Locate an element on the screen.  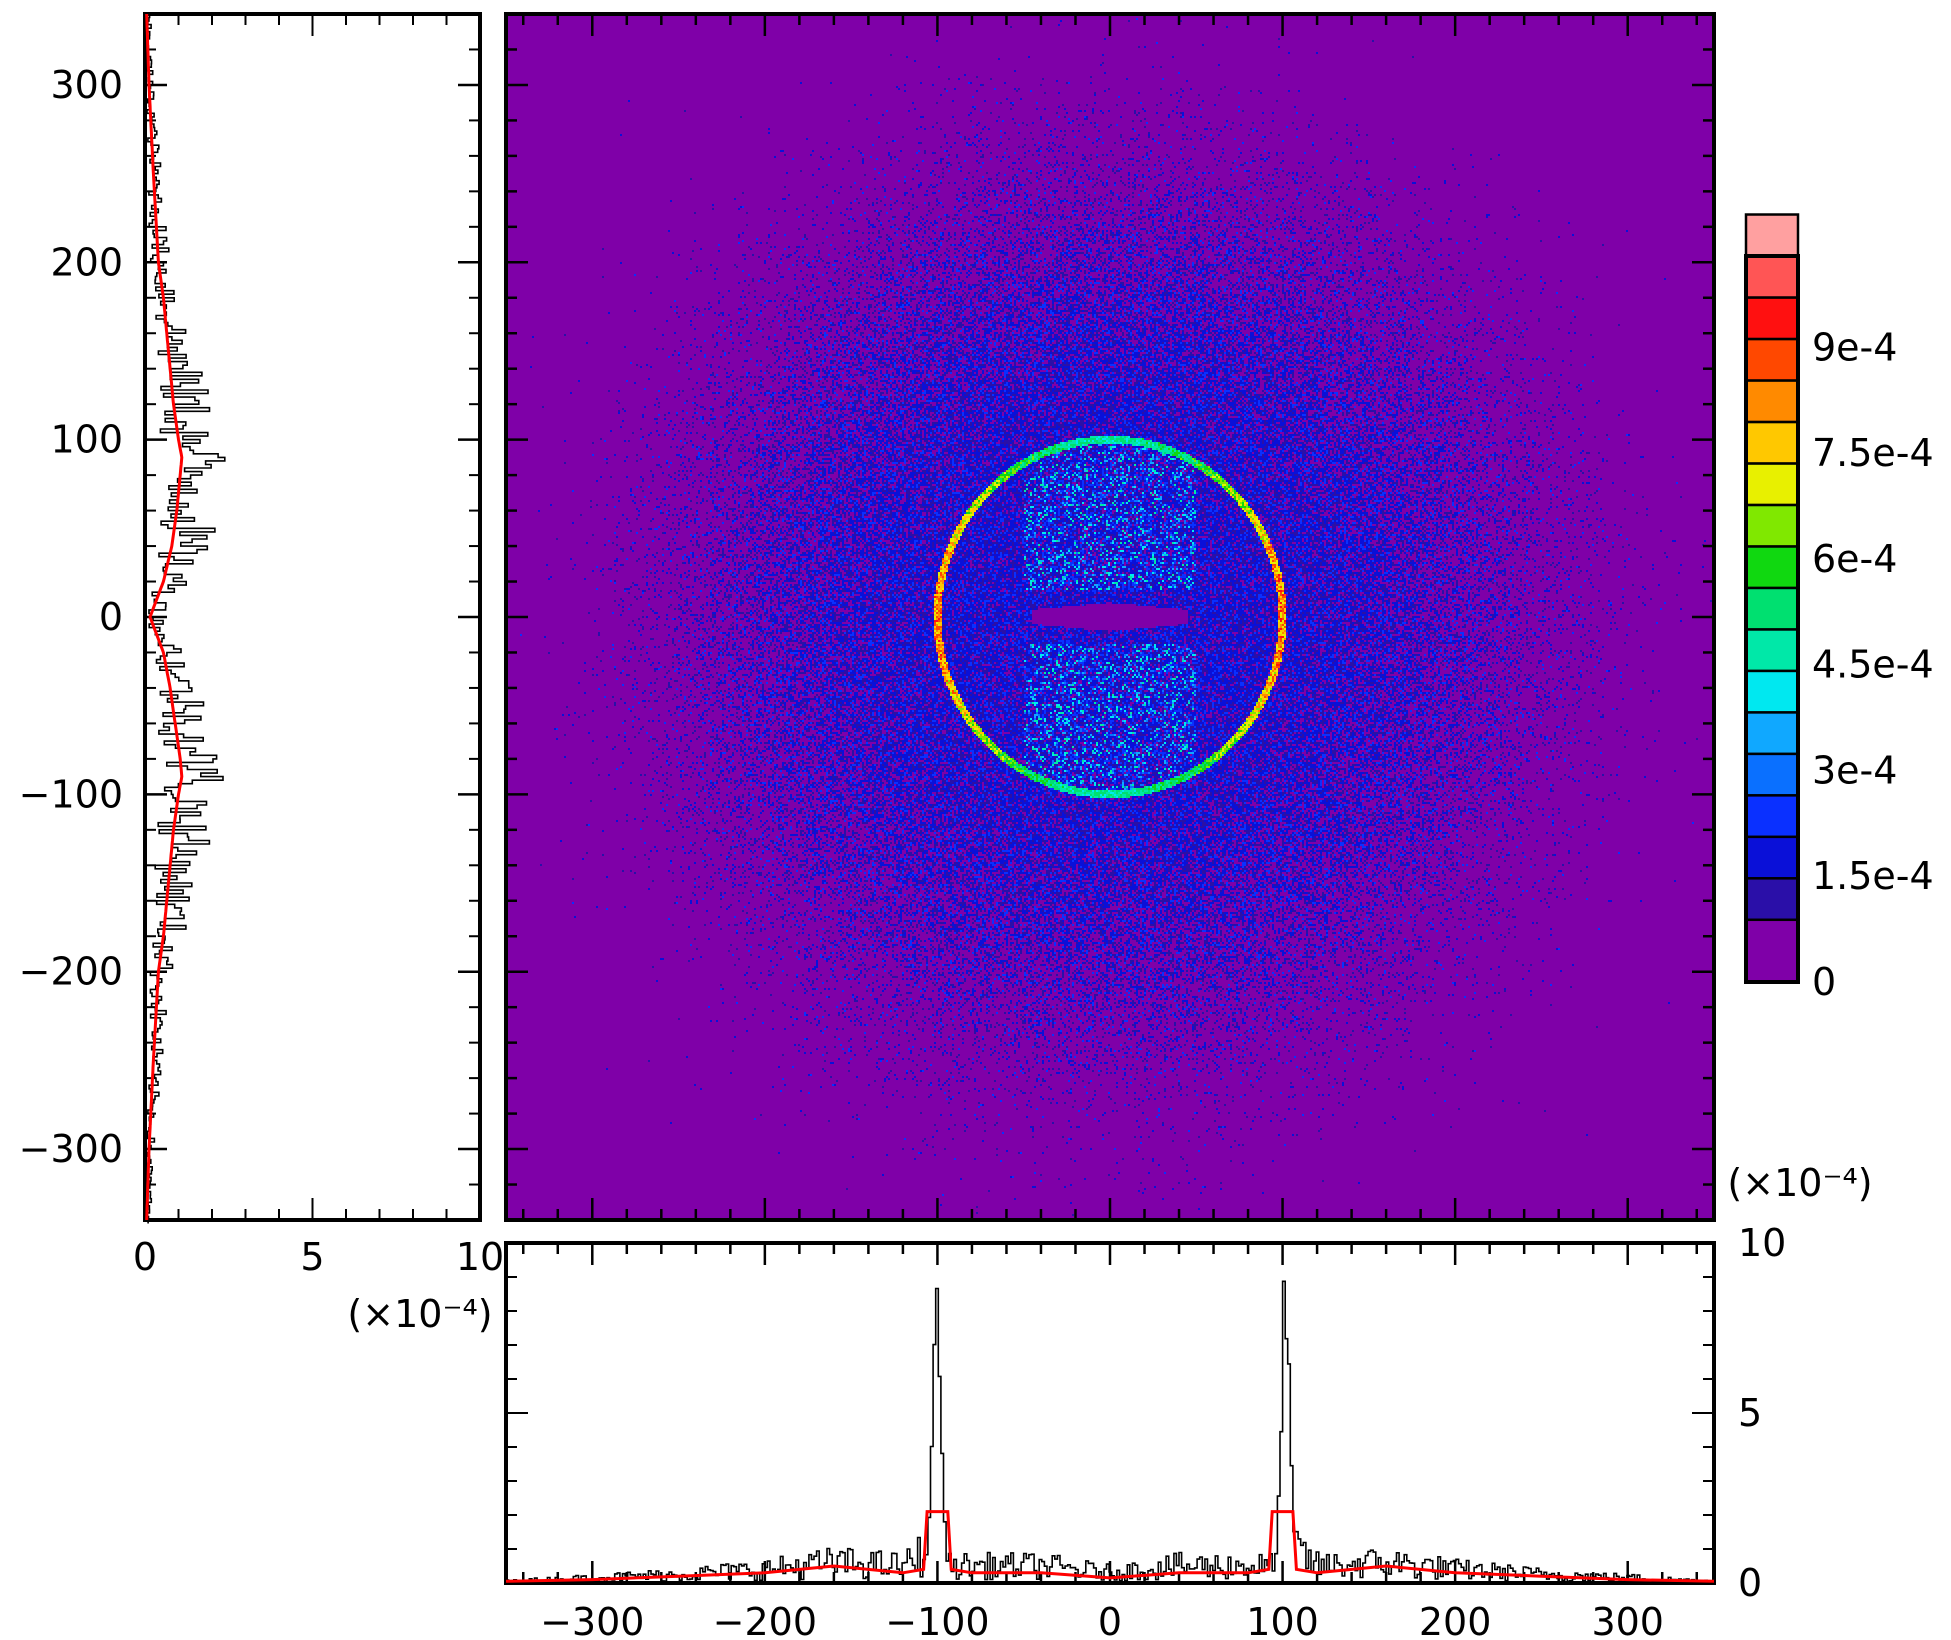
x-projection-smoothed is located at coordinates (1110, 1546).